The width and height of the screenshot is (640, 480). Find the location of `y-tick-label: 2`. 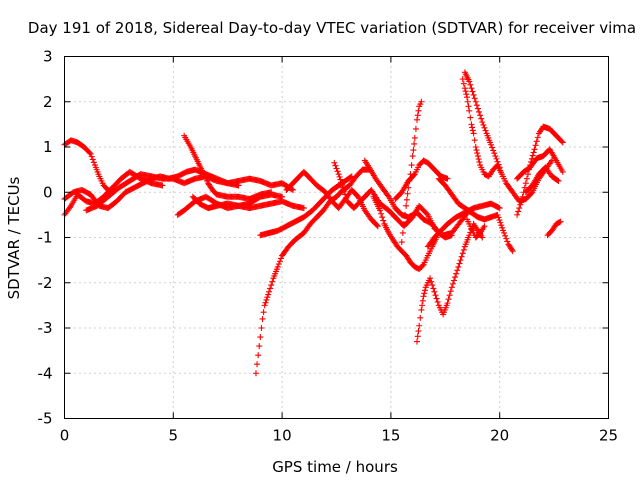

y-tick-label: 2 is located at coordinates (48, 102).